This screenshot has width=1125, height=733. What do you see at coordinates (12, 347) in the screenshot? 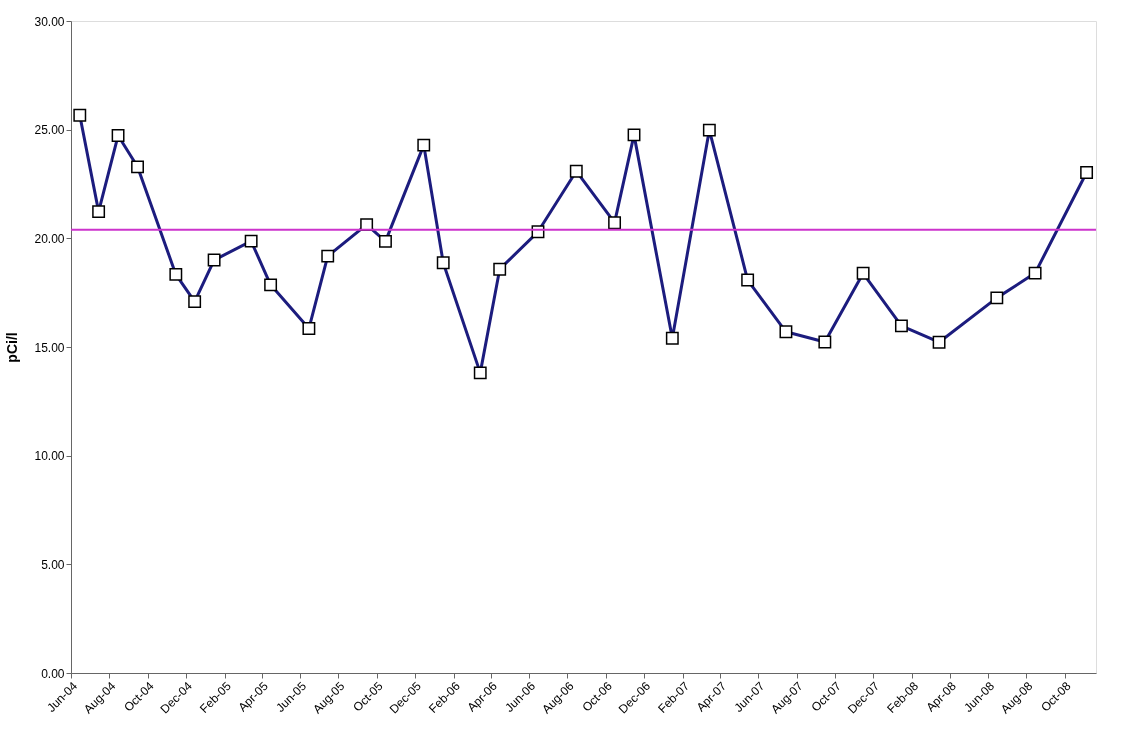
I see `y-axis-title: pCi/l` at bounding box center [12, 347].